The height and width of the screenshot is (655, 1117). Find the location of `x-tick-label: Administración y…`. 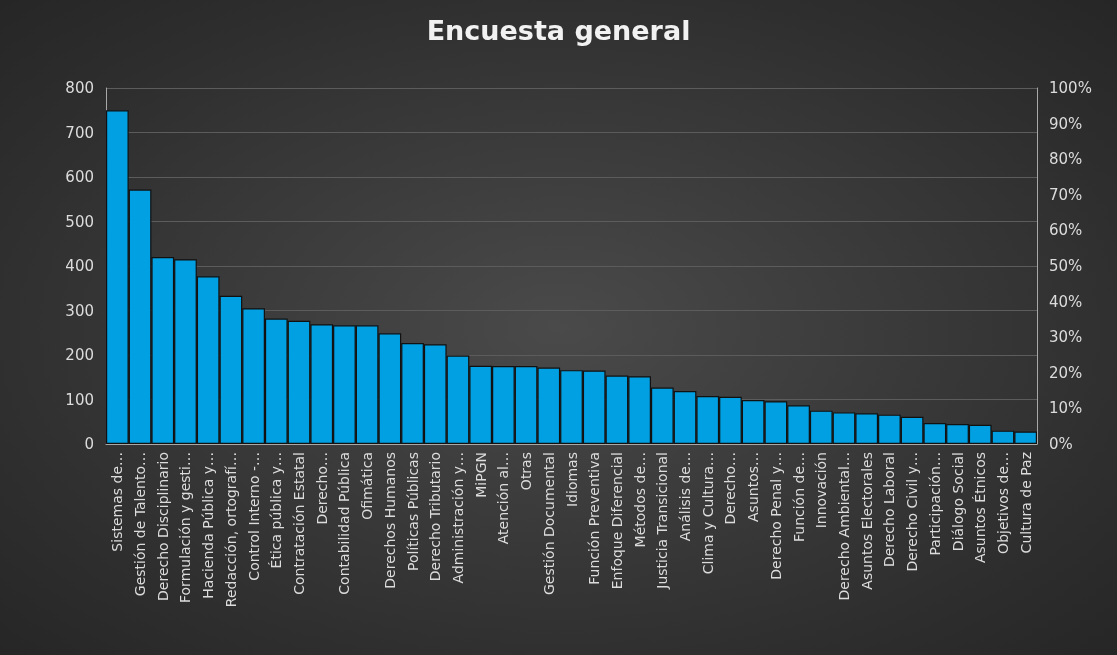

x-tick-label: Administración y… is located at coordinates (457, 518).